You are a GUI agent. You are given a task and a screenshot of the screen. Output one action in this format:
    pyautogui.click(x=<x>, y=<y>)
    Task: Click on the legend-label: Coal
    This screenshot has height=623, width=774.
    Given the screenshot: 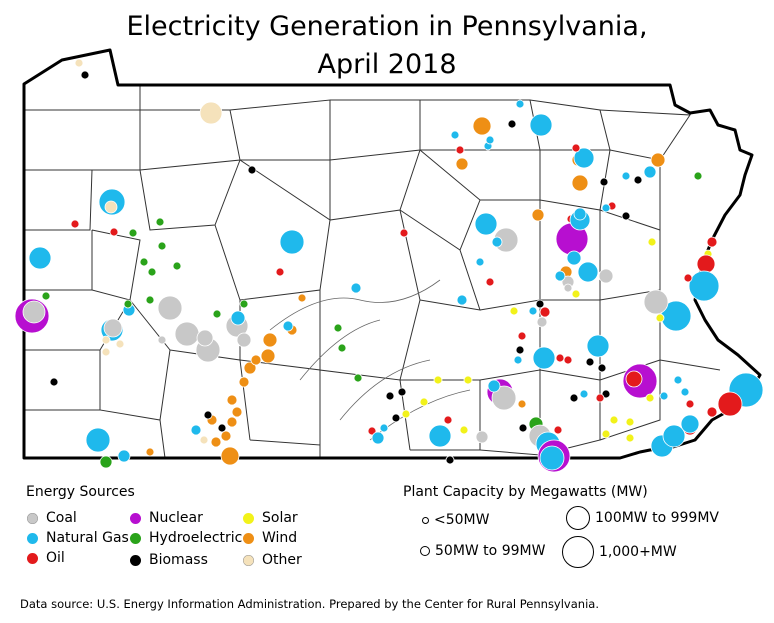 What is the action you would take?
    pyautogui.click(x=61, y=518)
    